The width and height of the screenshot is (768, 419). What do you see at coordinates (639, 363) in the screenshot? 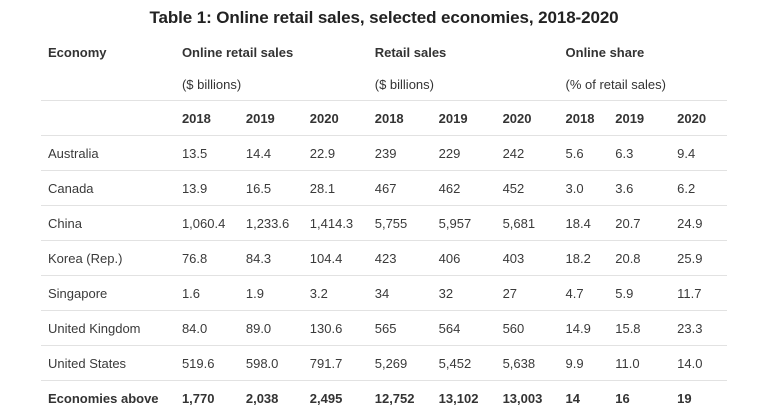
I see `value-cell: 11.0` at bounding box center [639, 363].